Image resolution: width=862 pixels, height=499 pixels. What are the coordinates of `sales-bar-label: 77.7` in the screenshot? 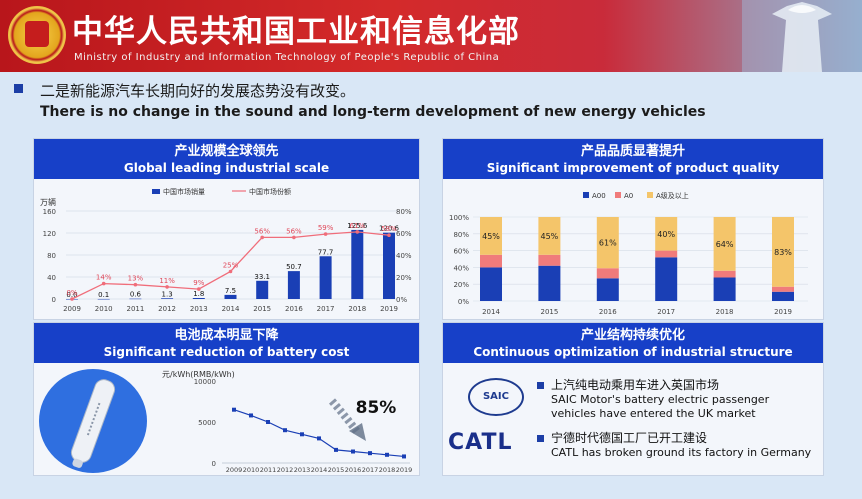 It's located at (326, 252).